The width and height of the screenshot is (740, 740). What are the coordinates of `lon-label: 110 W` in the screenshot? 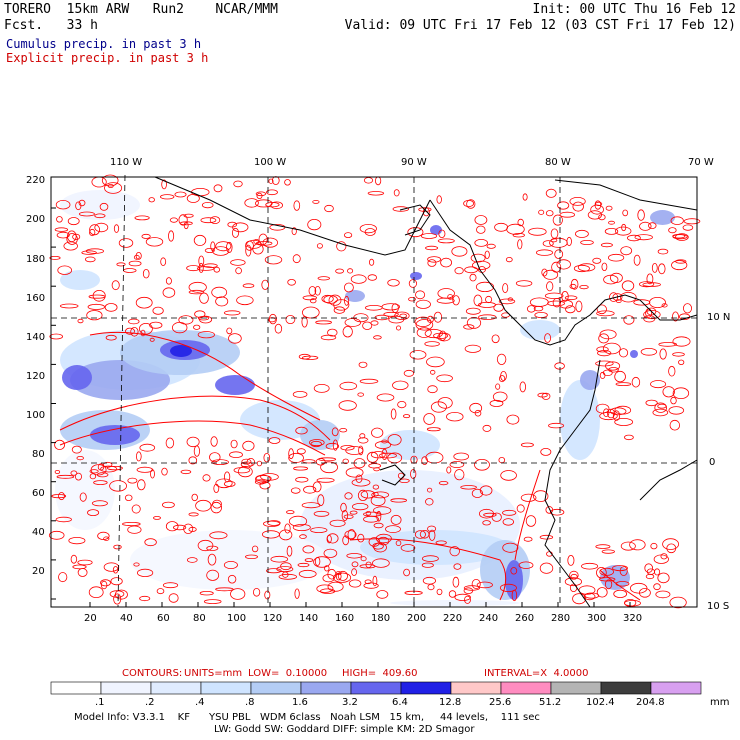 It's located at (126, 162).